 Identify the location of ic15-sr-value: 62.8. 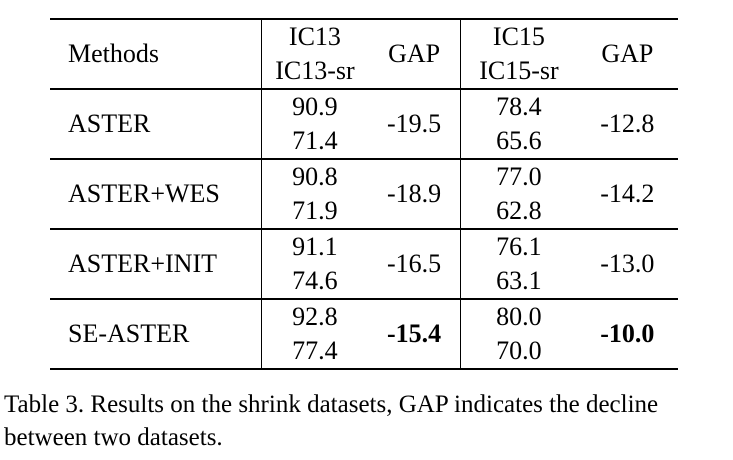
(519, 210).